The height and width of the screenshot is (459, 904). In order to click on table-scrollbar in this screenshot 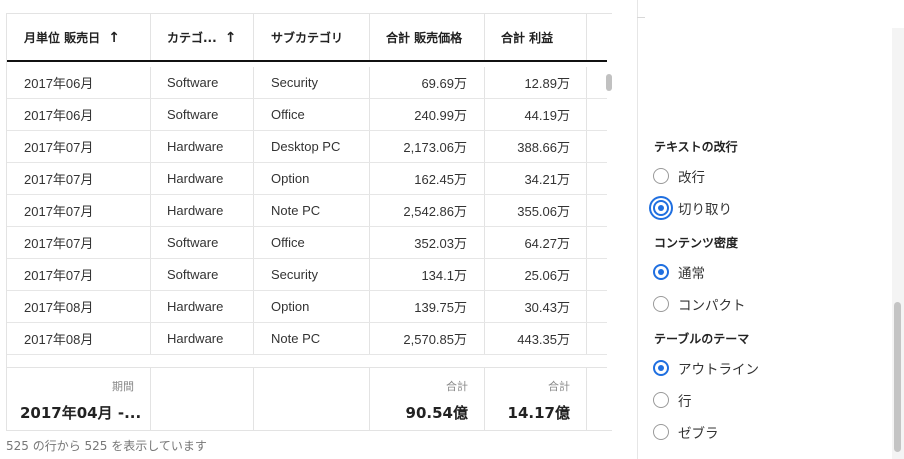, I will do `click(608, 216)`.